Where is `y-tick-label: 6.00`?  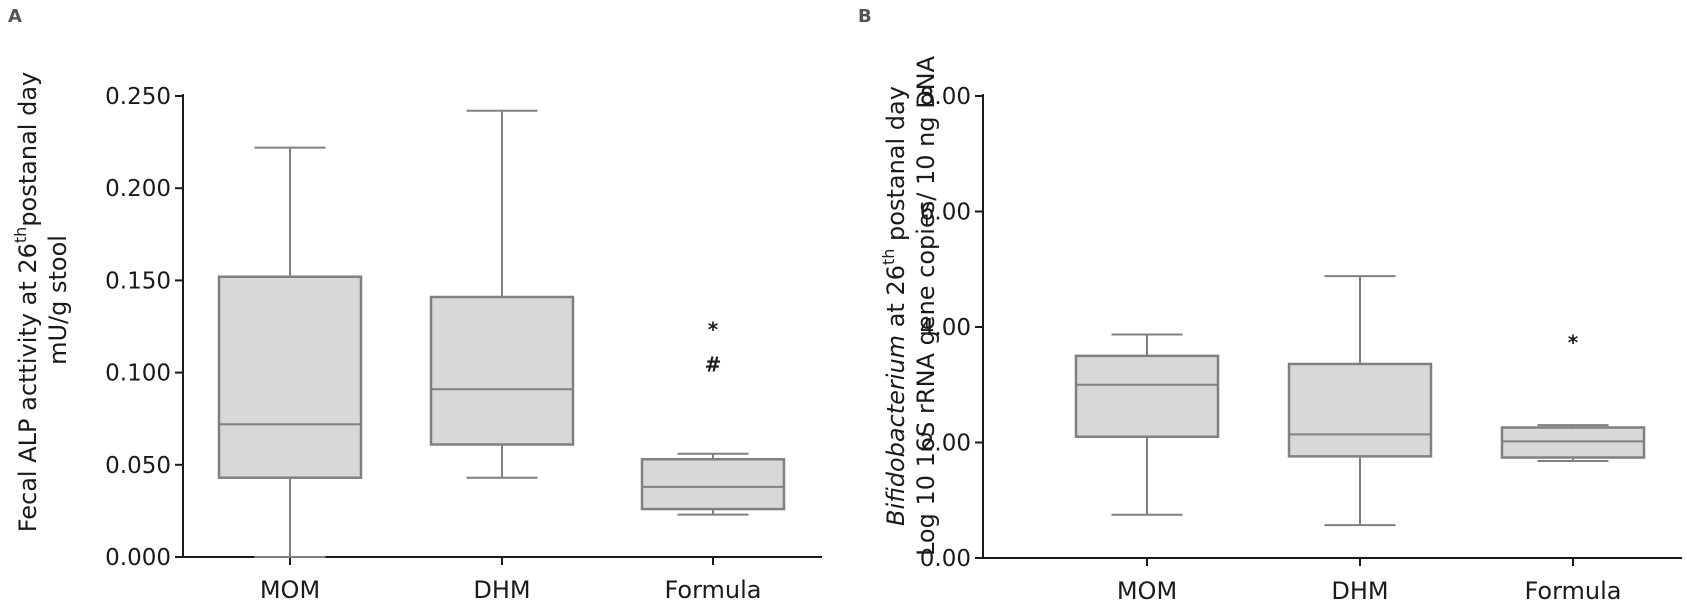
y-tick-label: 6.00 is located at coordinates (945, 213).